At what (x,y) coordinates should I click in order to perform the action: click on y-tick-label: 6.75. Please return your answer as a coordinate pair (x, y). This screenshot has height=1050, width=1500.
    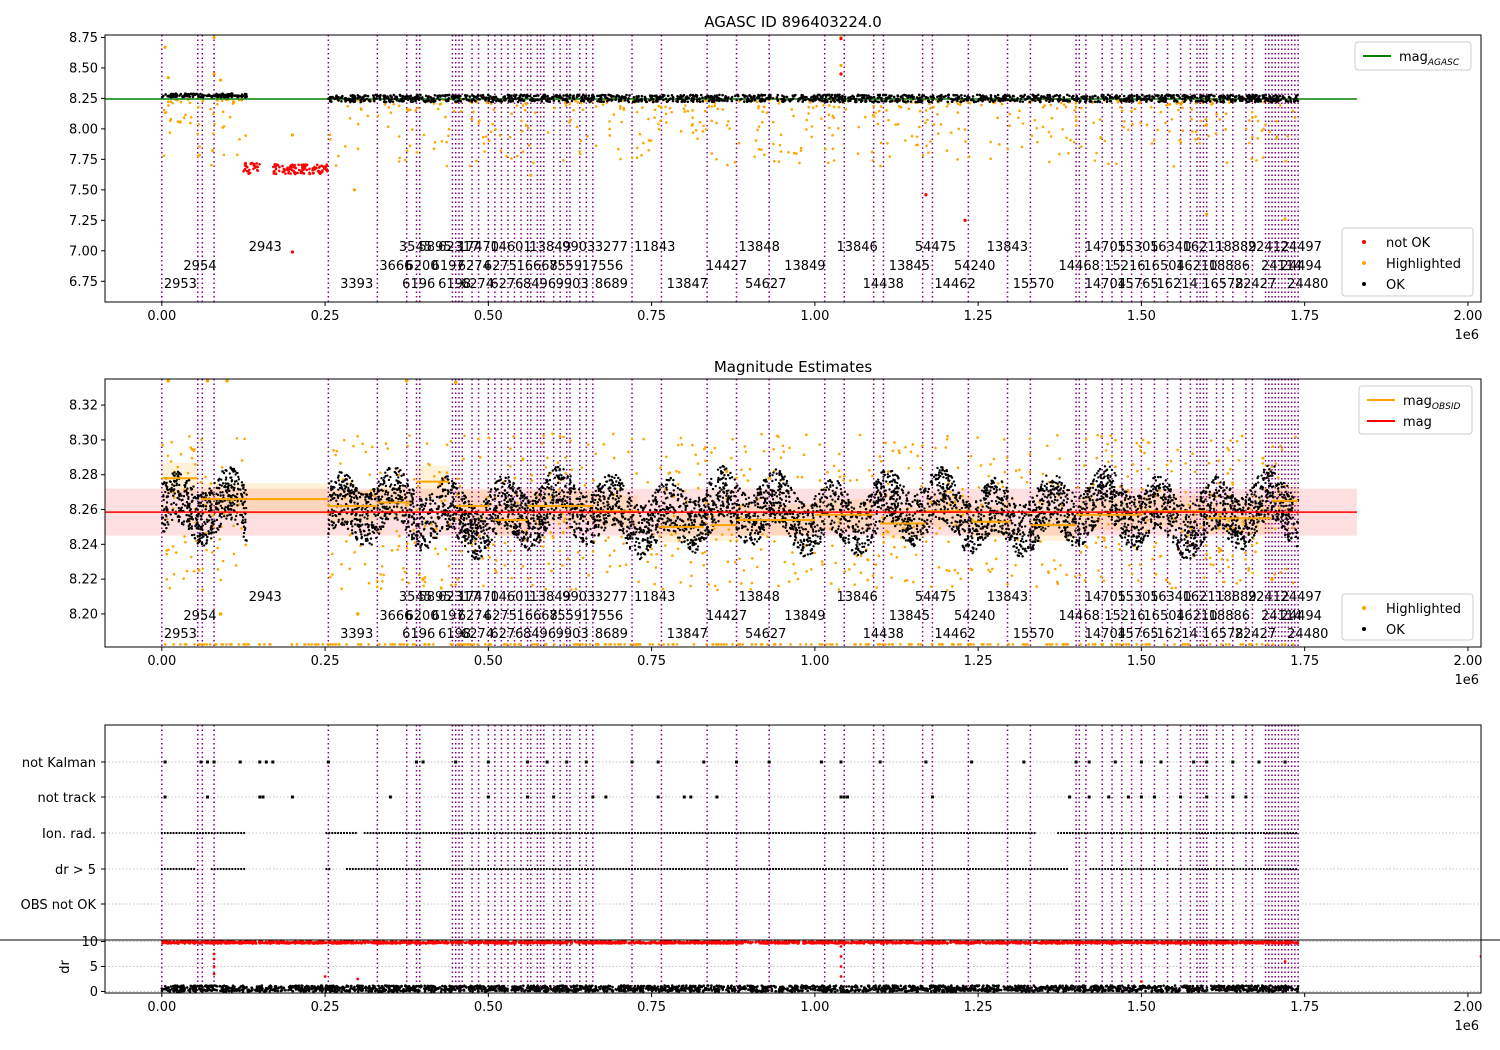
    Looking at the image, I should click on (83, 282).